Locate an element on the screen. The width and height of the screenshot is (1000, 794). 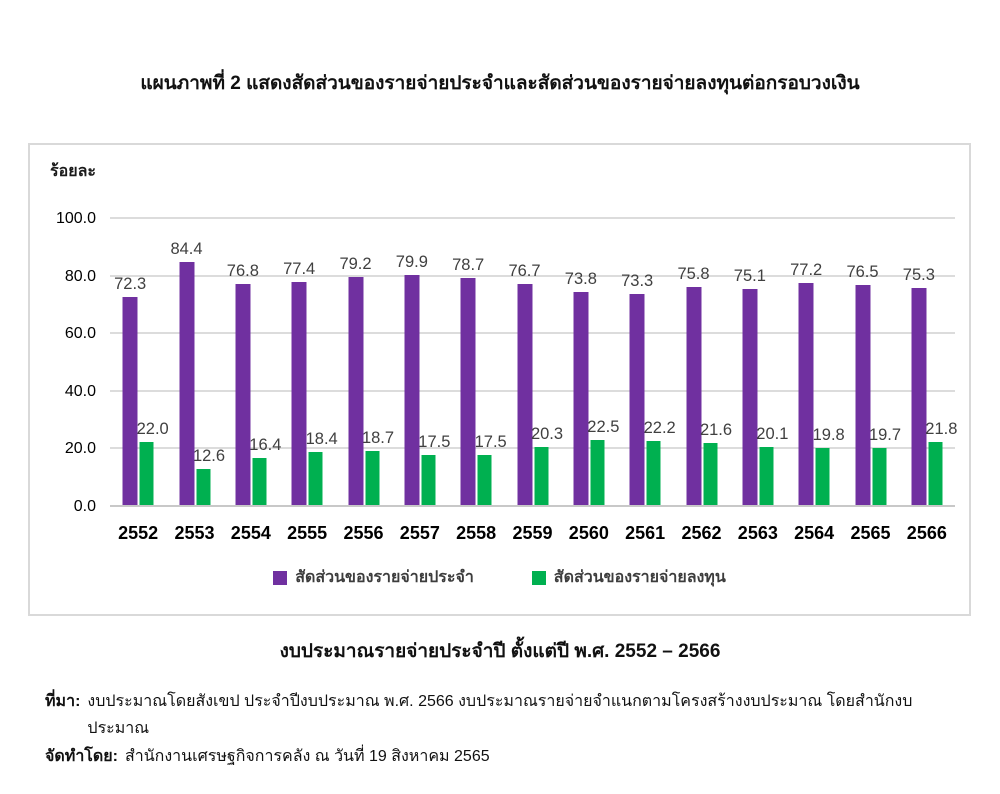
x-tick-label-2559: 2559 is located at coordinates (532, 533).